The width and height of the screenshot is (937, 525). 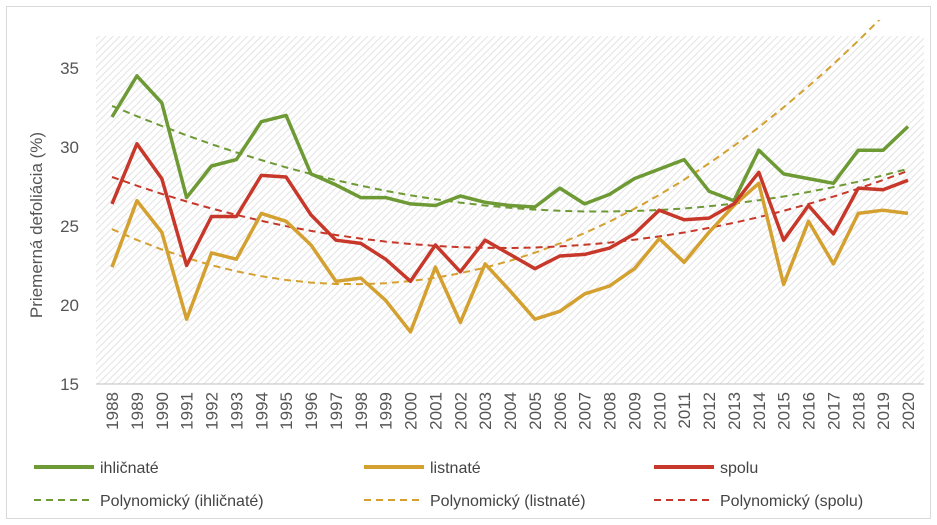 What do you see at coordinates (137, 411) in the screenshot?
I see `x-tick-label: 1989` at bounding box center [137, 411].